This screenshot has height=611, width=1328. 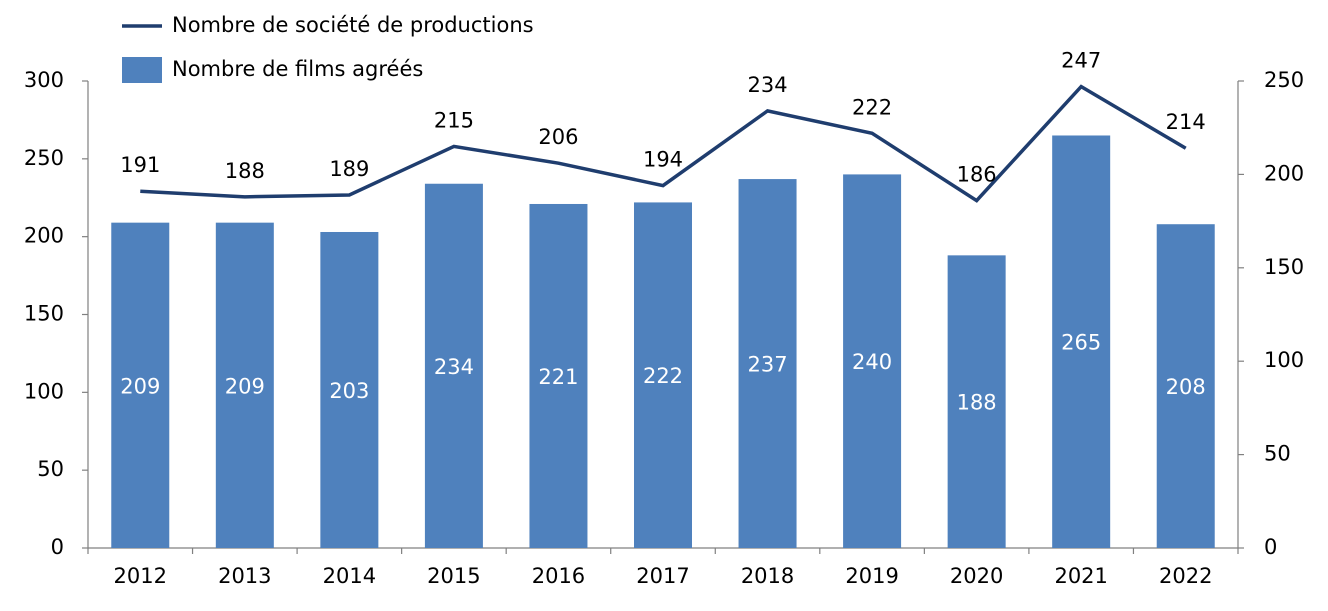 I want to click on line-value-label: 194, so click(x=663, y=160).